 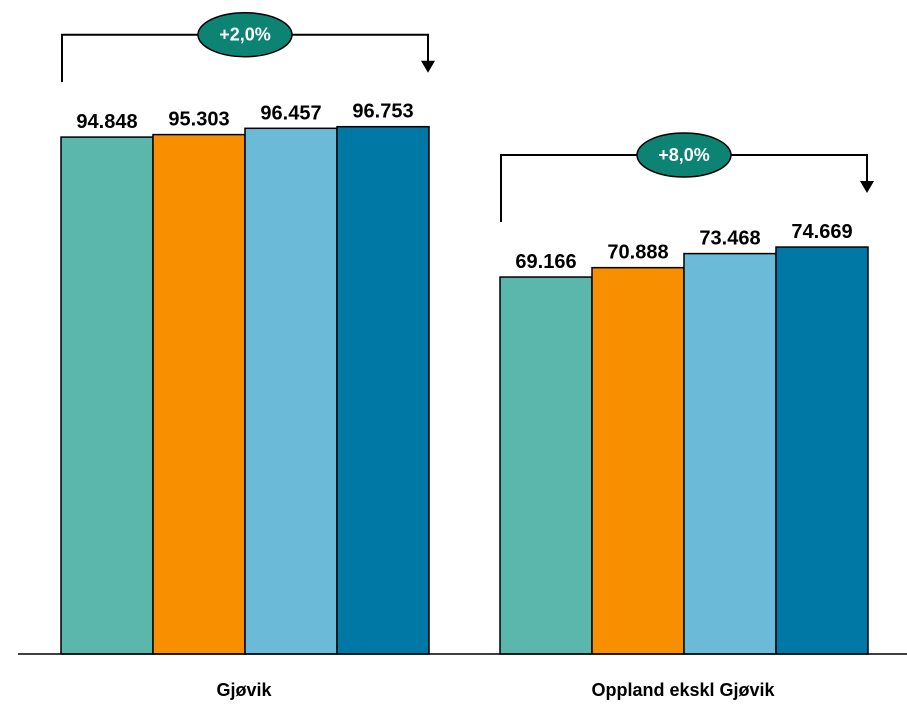 What do you see at coordinates (683, 690) in the screenshot?
I see `category-label-1: Oppland ekskl Gjøvik` at bounding box center [683, 690].